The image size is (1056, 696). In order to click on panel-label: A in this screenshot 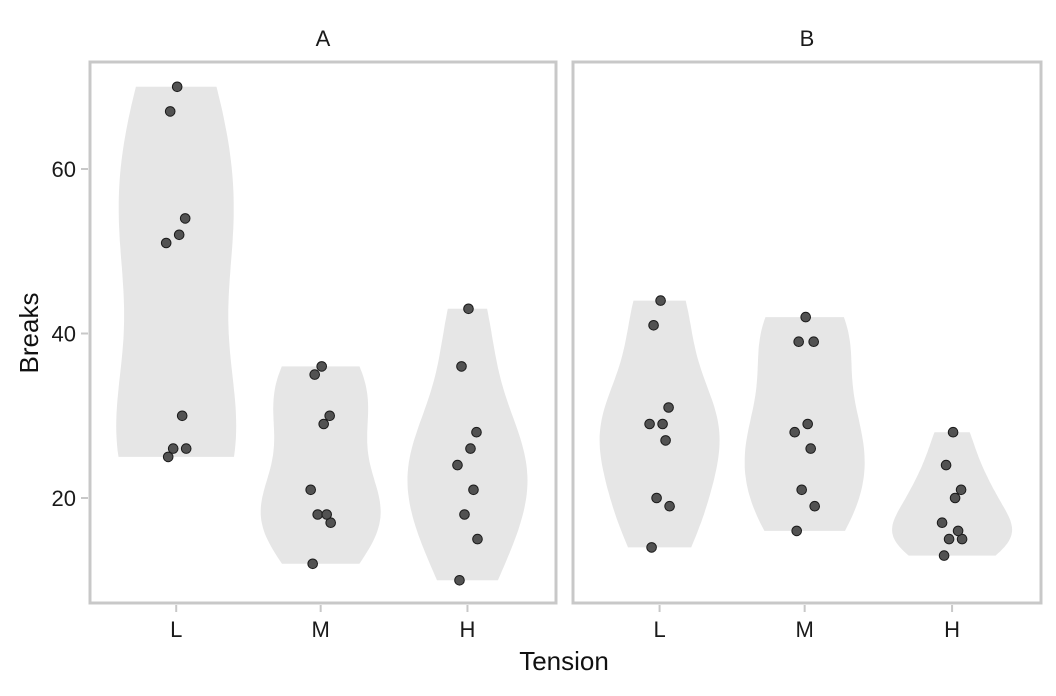, I will do `click(323, 38)`.